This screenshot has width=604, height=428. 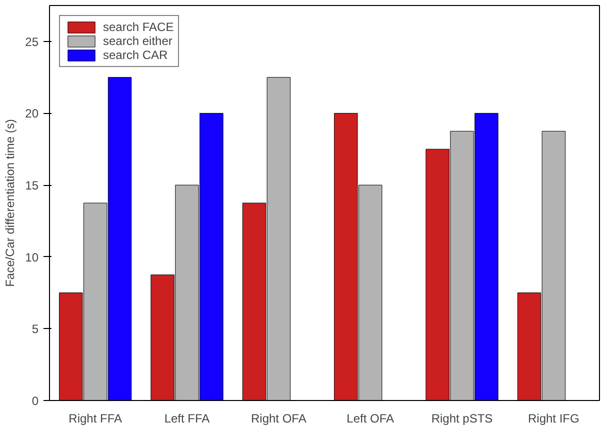 I want to click on x-tick-label: Right FFA, so click(x=95, y=419).